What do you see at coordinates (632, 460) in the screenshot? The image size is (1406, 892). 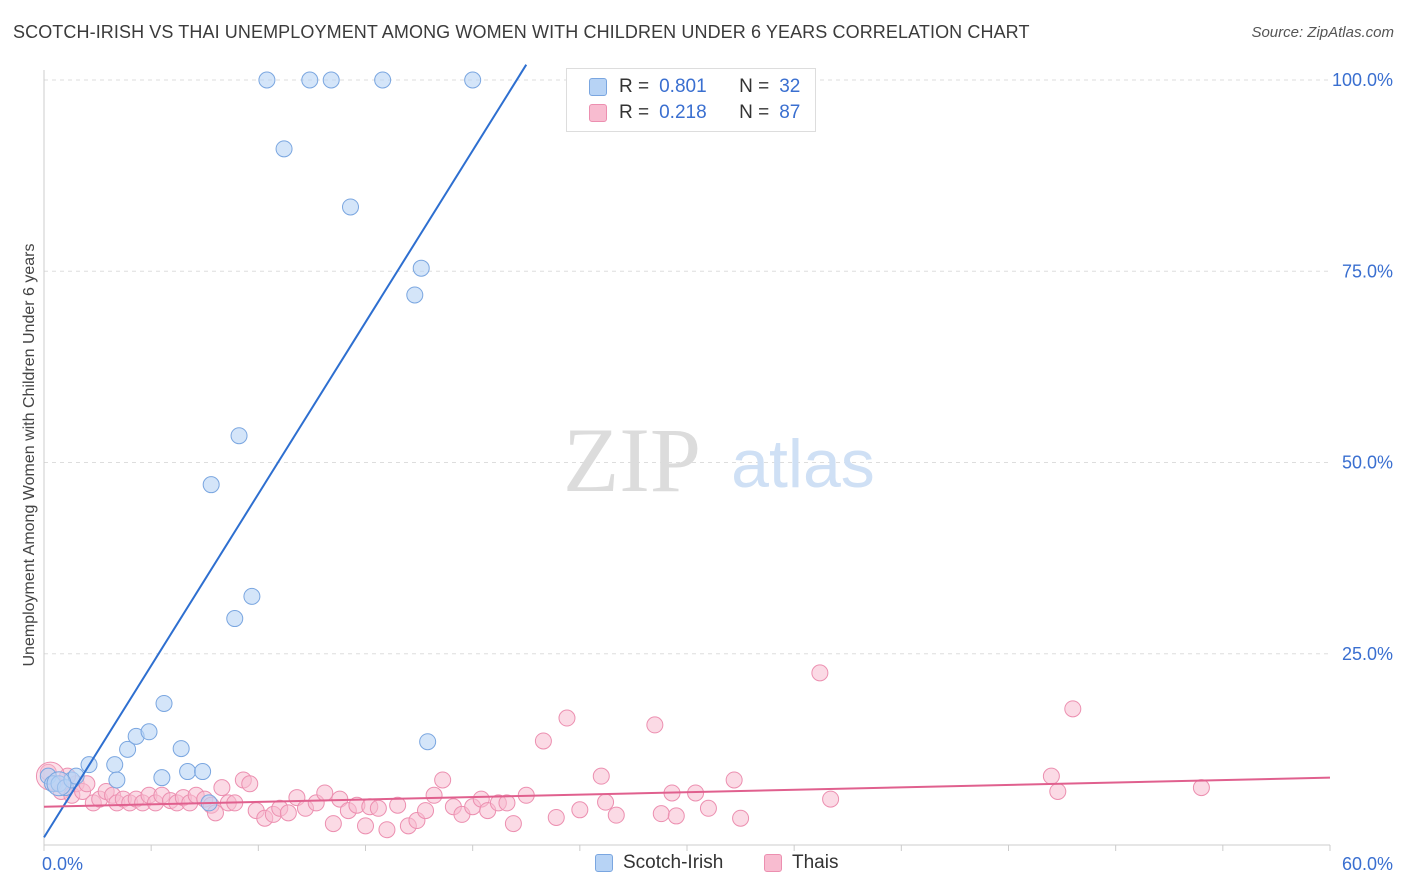 I see `watermark-zip: ZIP` at bounding box center [632, 460].